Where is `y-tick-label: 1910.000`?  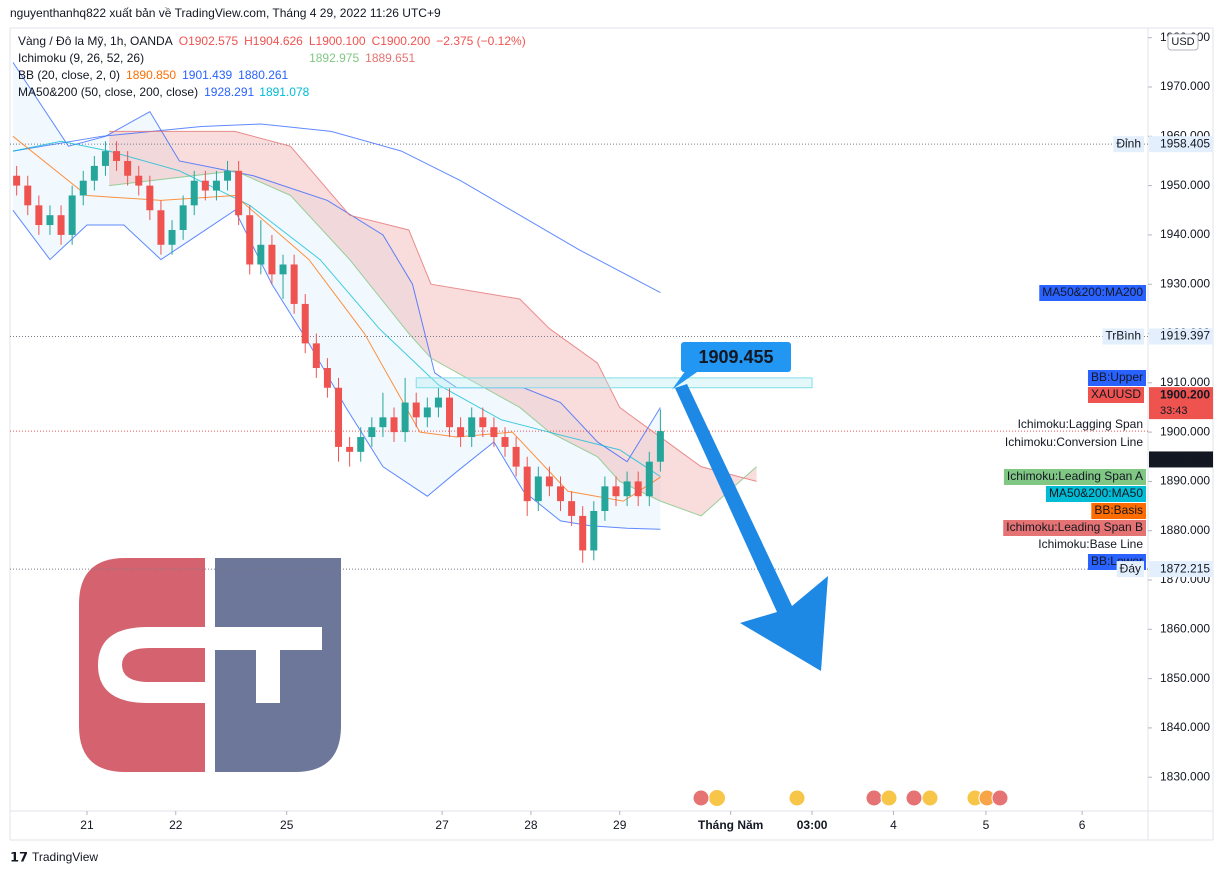 y-tick-label: 1910.000 is located at coordinates (1185, 382).